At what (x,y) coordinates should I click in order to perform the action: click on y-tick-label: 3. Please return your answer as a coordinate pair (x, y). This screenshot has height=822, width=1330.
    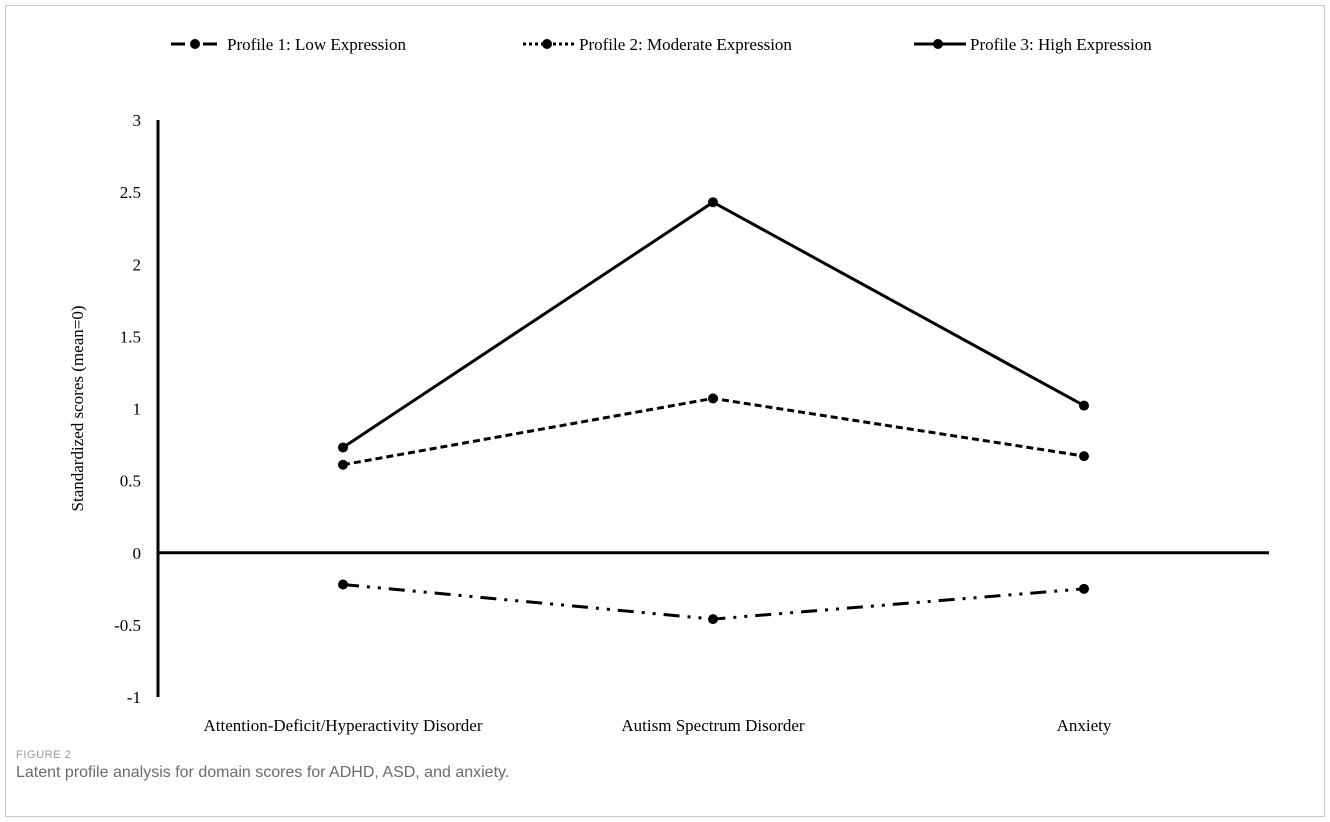
    Looking at the image, I should click on (137, 120).